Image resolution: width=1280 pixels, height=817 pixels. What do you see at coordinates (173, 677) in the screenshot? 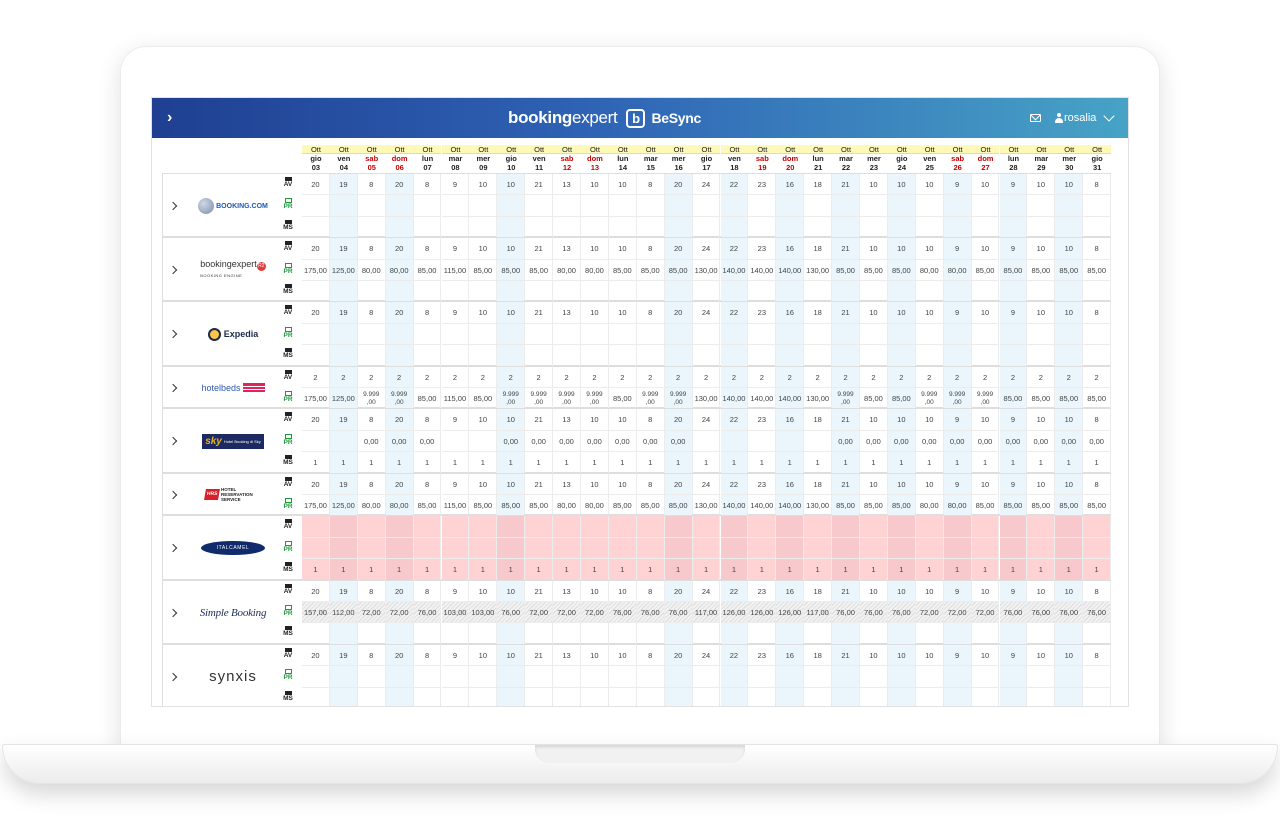
I see `expand-chevron-icon` at bounding box center [173, 677].